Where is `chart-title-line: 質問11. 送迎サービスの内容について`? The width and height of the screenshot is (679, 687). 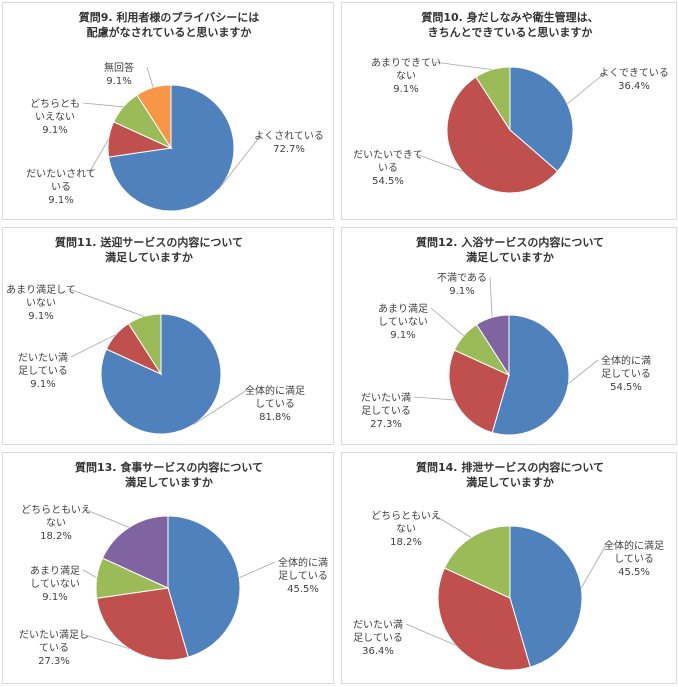 chart-title-line: 質問11. 送迎サービスの内容について is located at coordinates (149, 242).